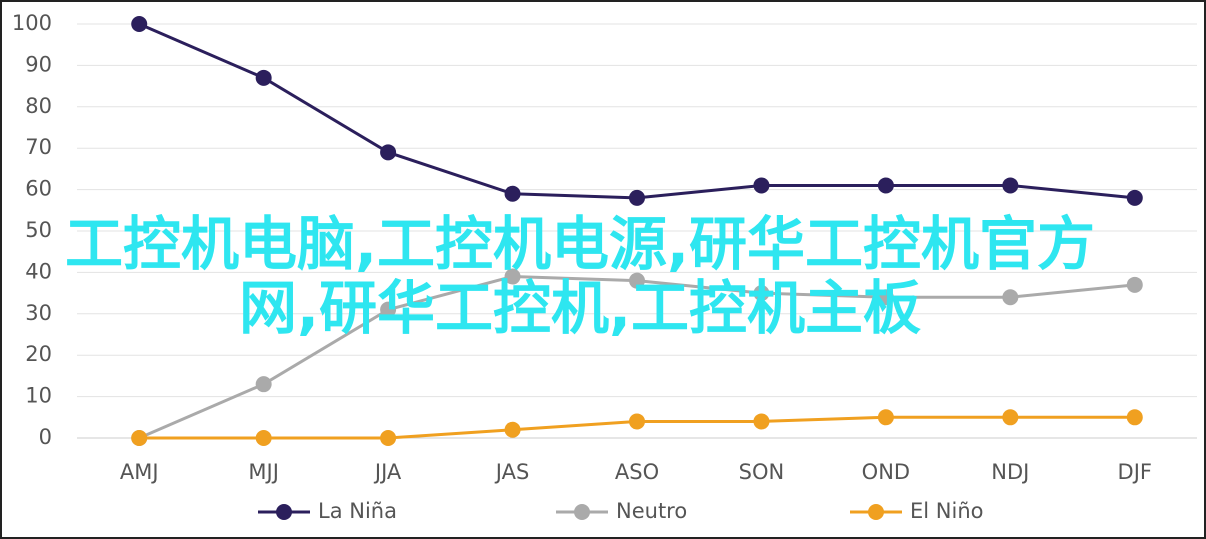 This screenshot has height=539, width=1206. What do you see at coordinates (886, 472) in the screenshot?
I see `x-tick-label: OND` at bounding box center [886, 472].